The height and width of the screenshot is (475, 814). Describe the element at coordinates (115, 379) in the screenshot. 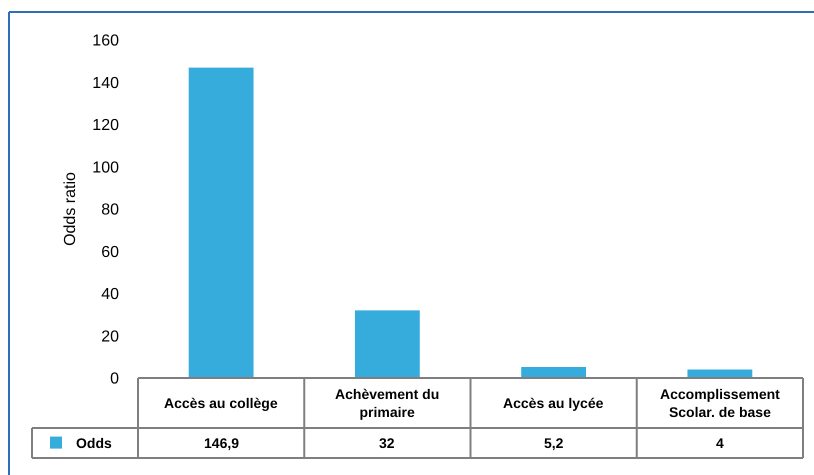

I see `y-tick-label: 0` at that location.